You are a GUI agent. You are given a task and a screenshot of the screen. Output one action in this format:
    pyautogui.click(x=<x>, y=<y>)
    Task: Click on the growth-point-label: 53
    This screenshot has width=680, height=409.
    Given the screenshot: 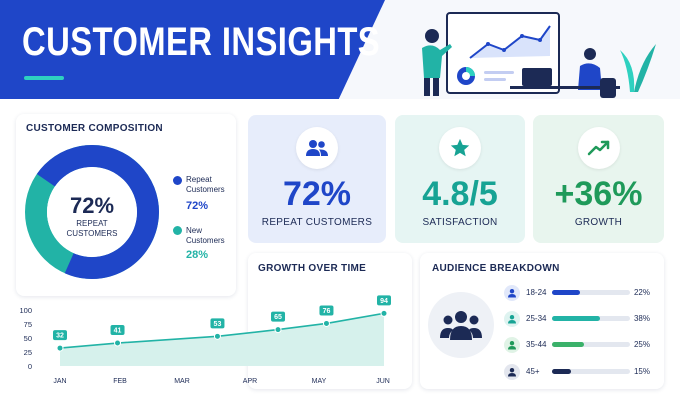 What is the action you would take?
    pyautogui.click(x=218, y=324)
    